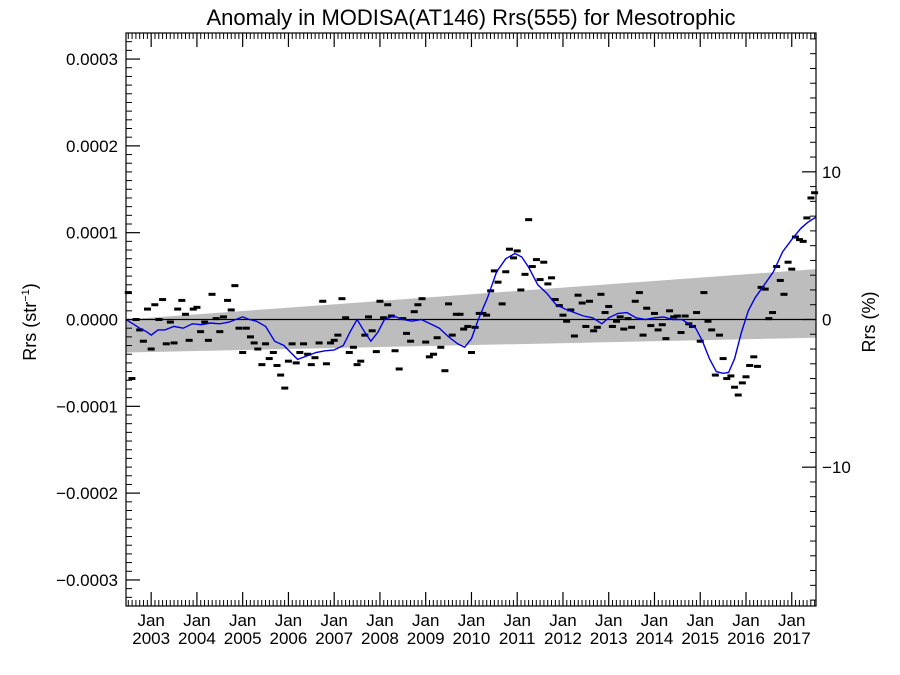 Image resolution: width=900 pixels, height=675 pixels. I want to click on y2-tick-label: 0, so click(826, 320).